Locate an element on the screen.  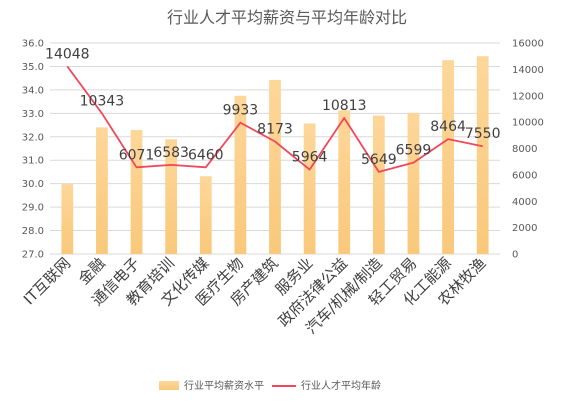
right-axis-tick-label: 4000 is located at coordinates (524, 202).